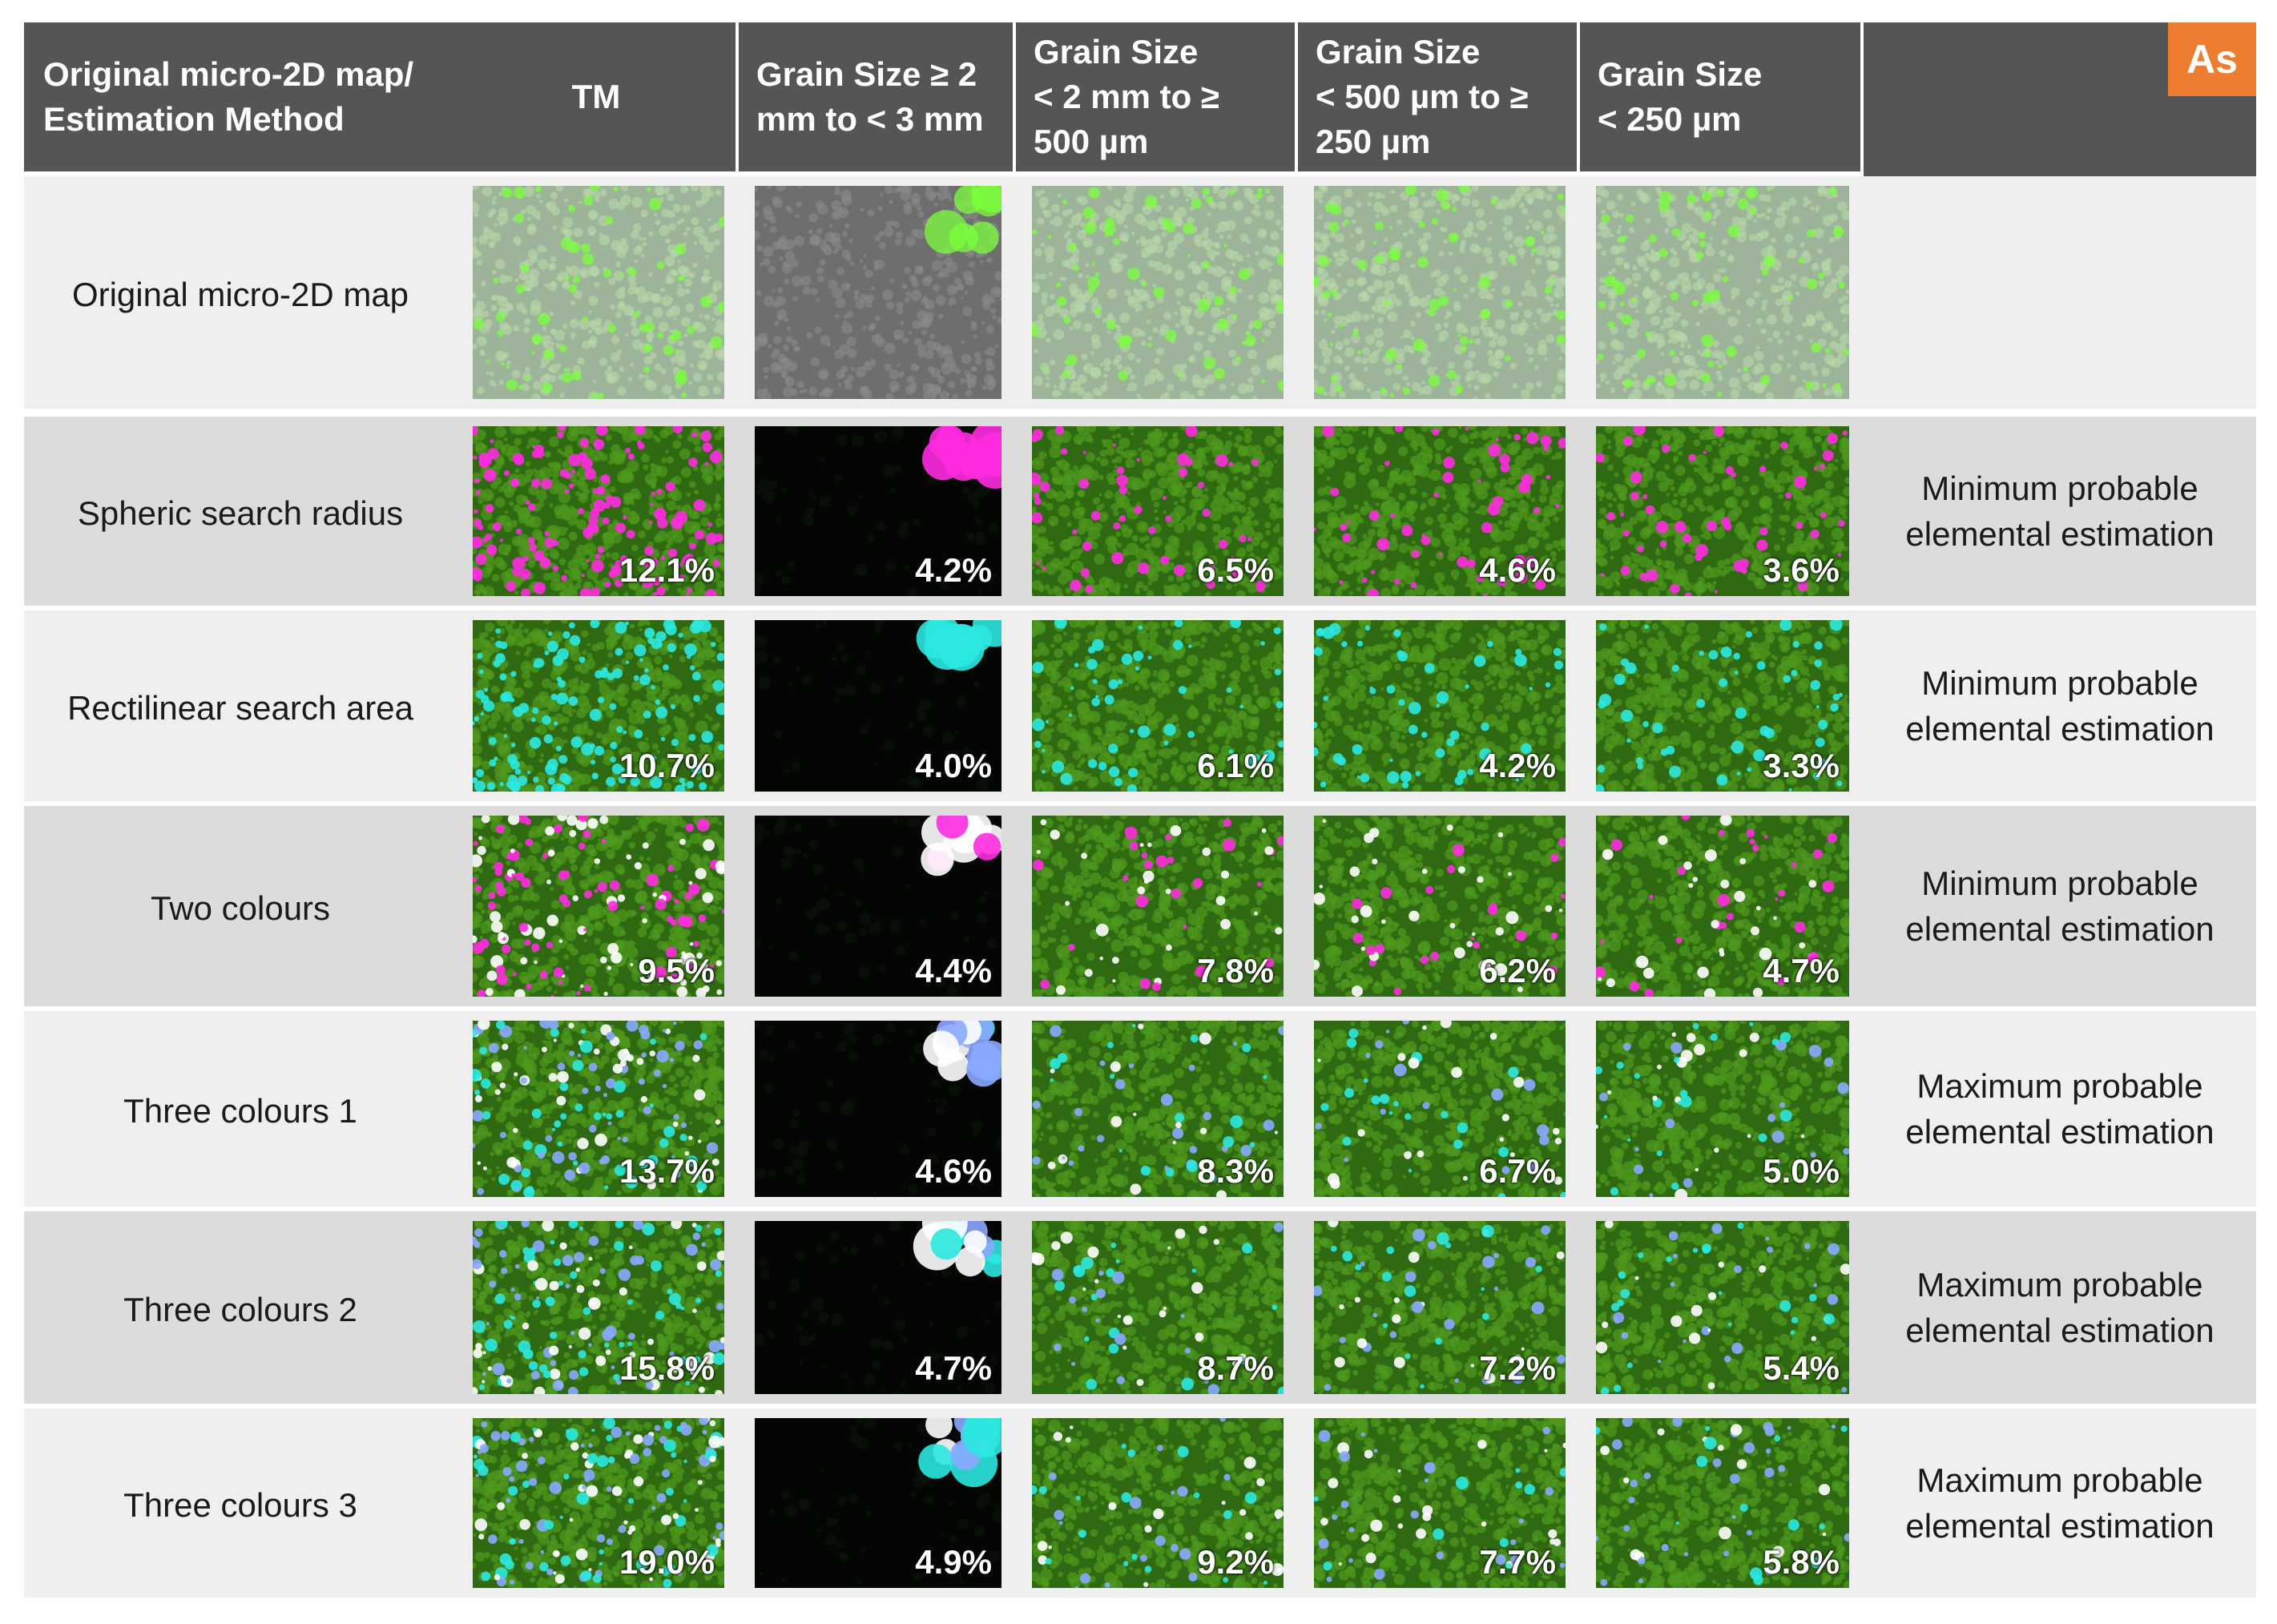 This screenshot has height=1624, width=2277. What do you see at coordinates (240, 908) in the screenshot?
I see `row-label: Two colours` at bounding box center [240, 908].